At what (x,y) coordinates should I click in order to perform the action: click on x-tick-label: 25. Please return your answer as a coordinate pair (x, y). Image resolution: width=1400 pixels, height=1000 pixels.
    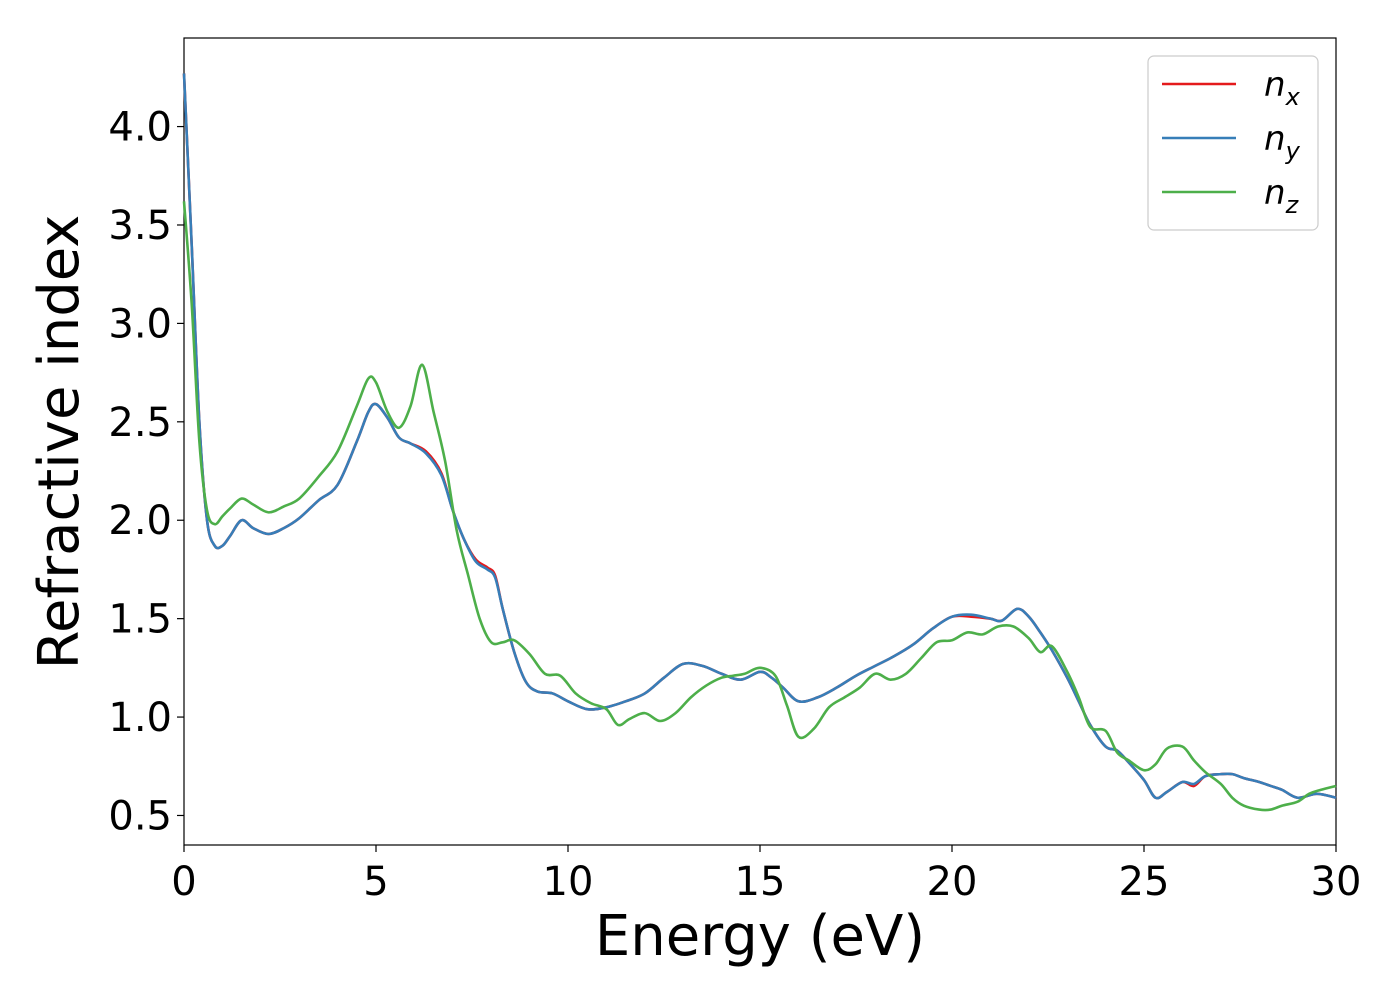
    Looking at the image, I should click on (1144, 882).